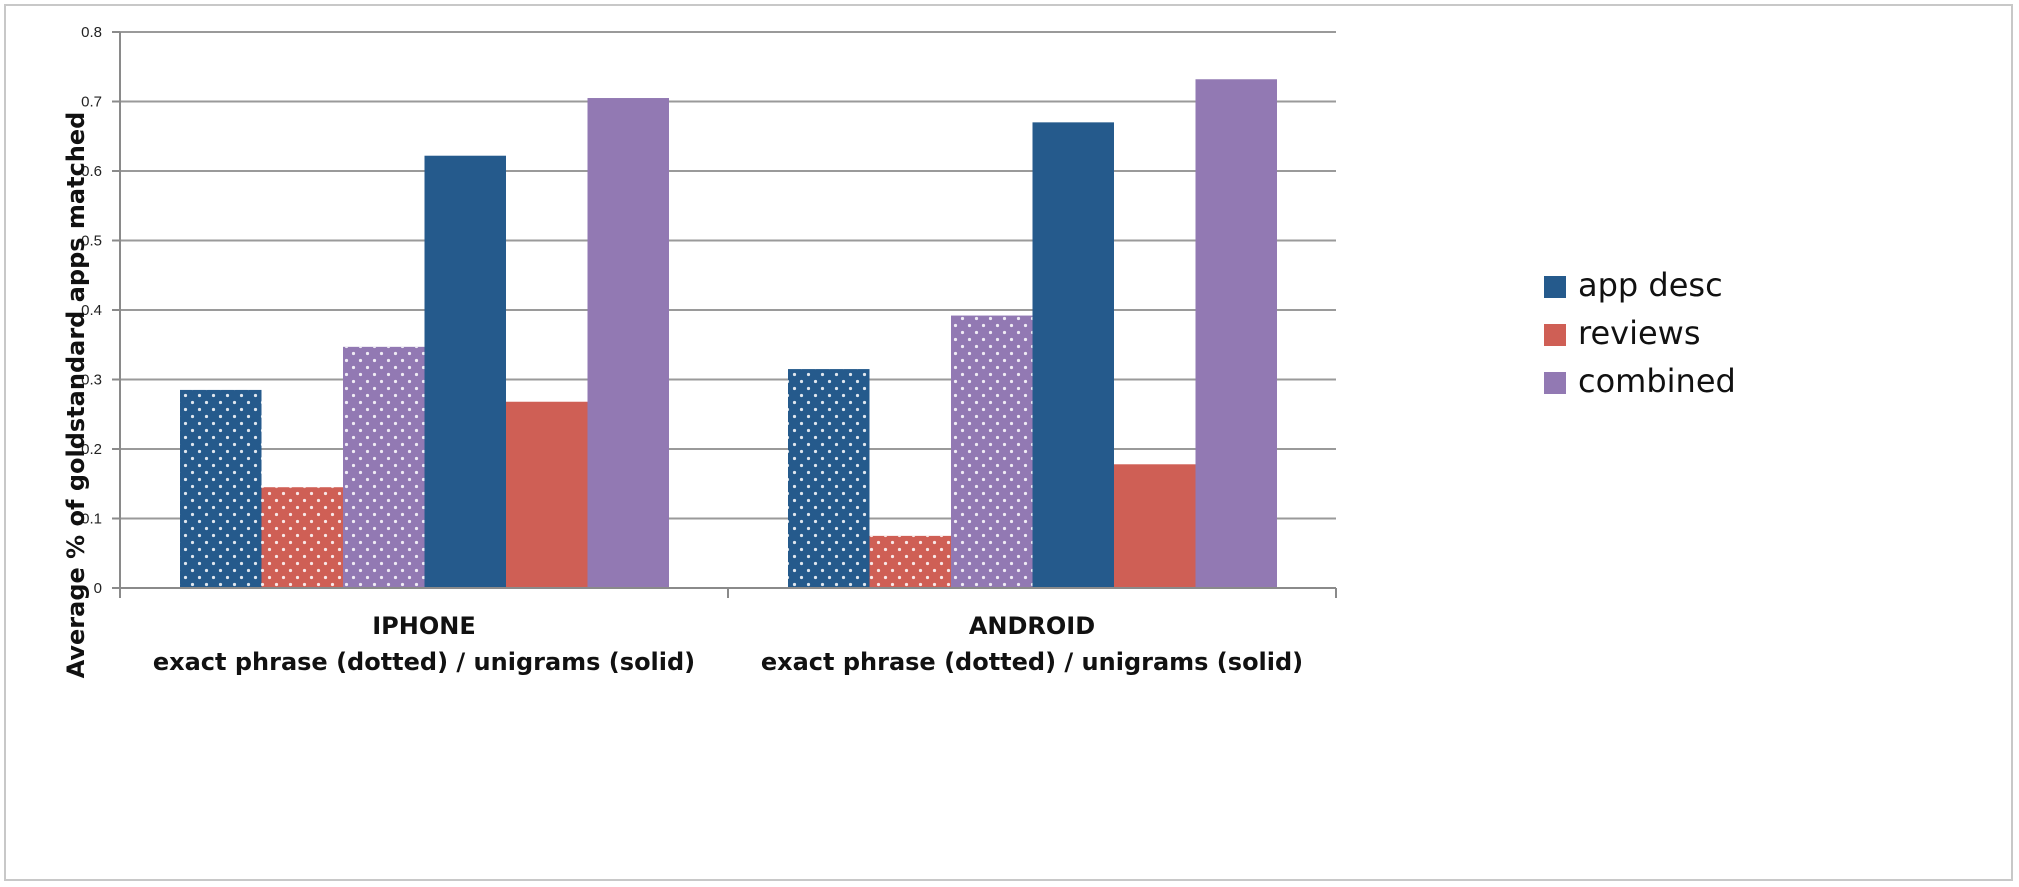 The width and height of the screenshot is (2019, 887). I want to click on bar-dot-pattern-iphone-app-desc, so click(221, 488).